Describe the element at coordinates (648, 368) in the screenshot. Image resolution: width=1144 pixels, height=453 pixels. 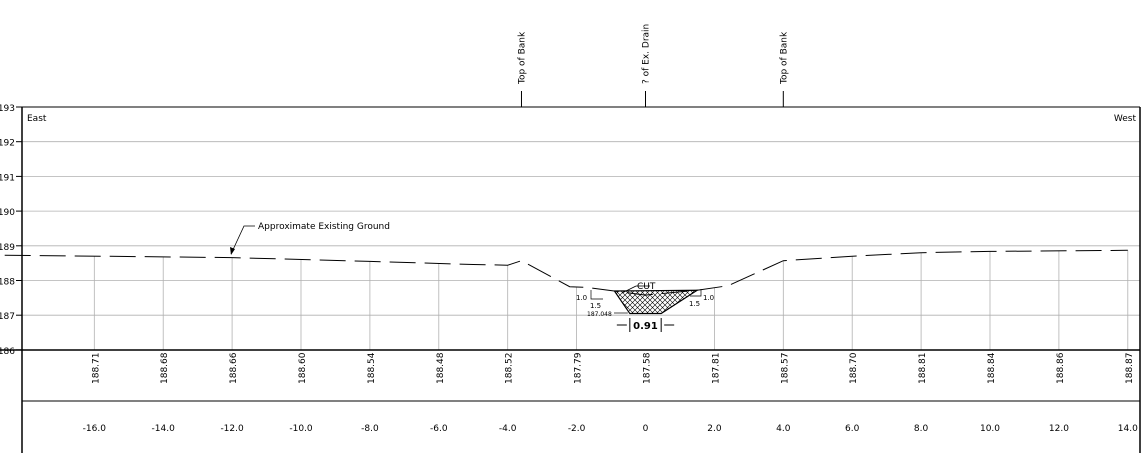
I see `elevation-row-label: 187.58` at that location.